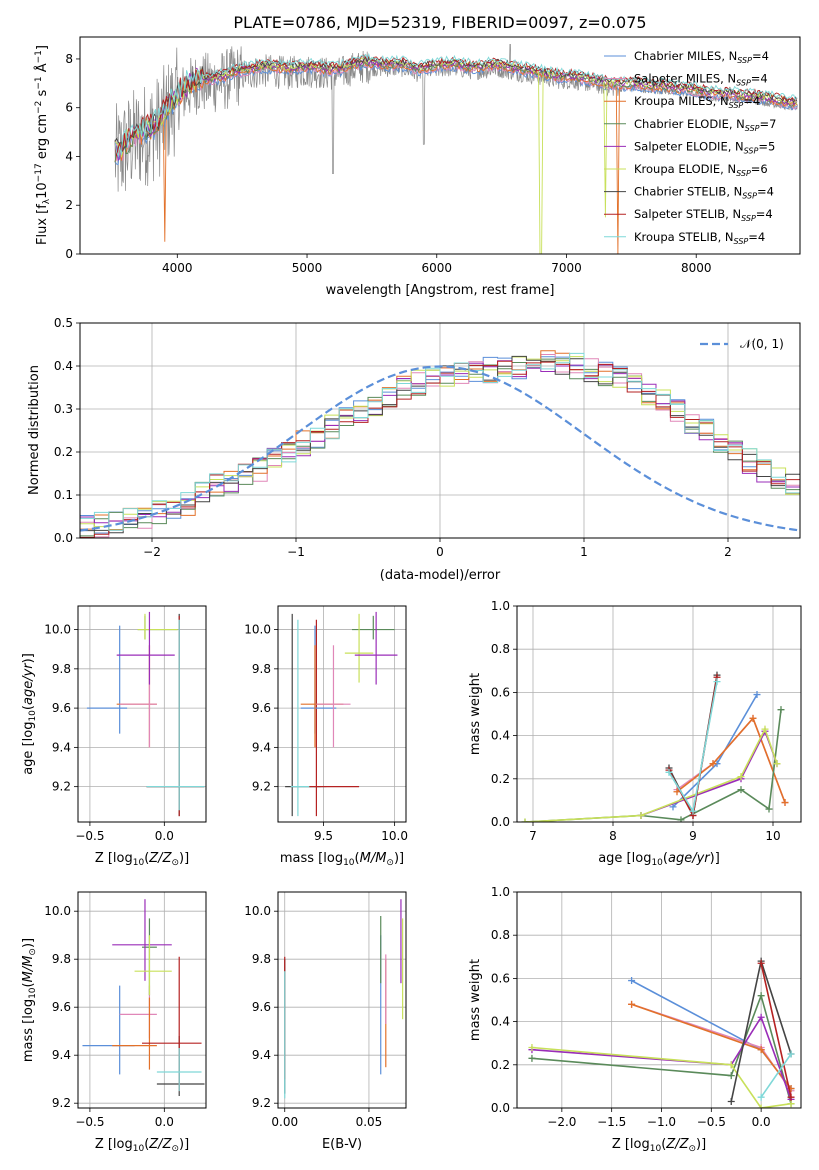  What do you see at coordinates (440, 448) in the screenshot?
I see `normal-curve` at bounding box center [440, 448].